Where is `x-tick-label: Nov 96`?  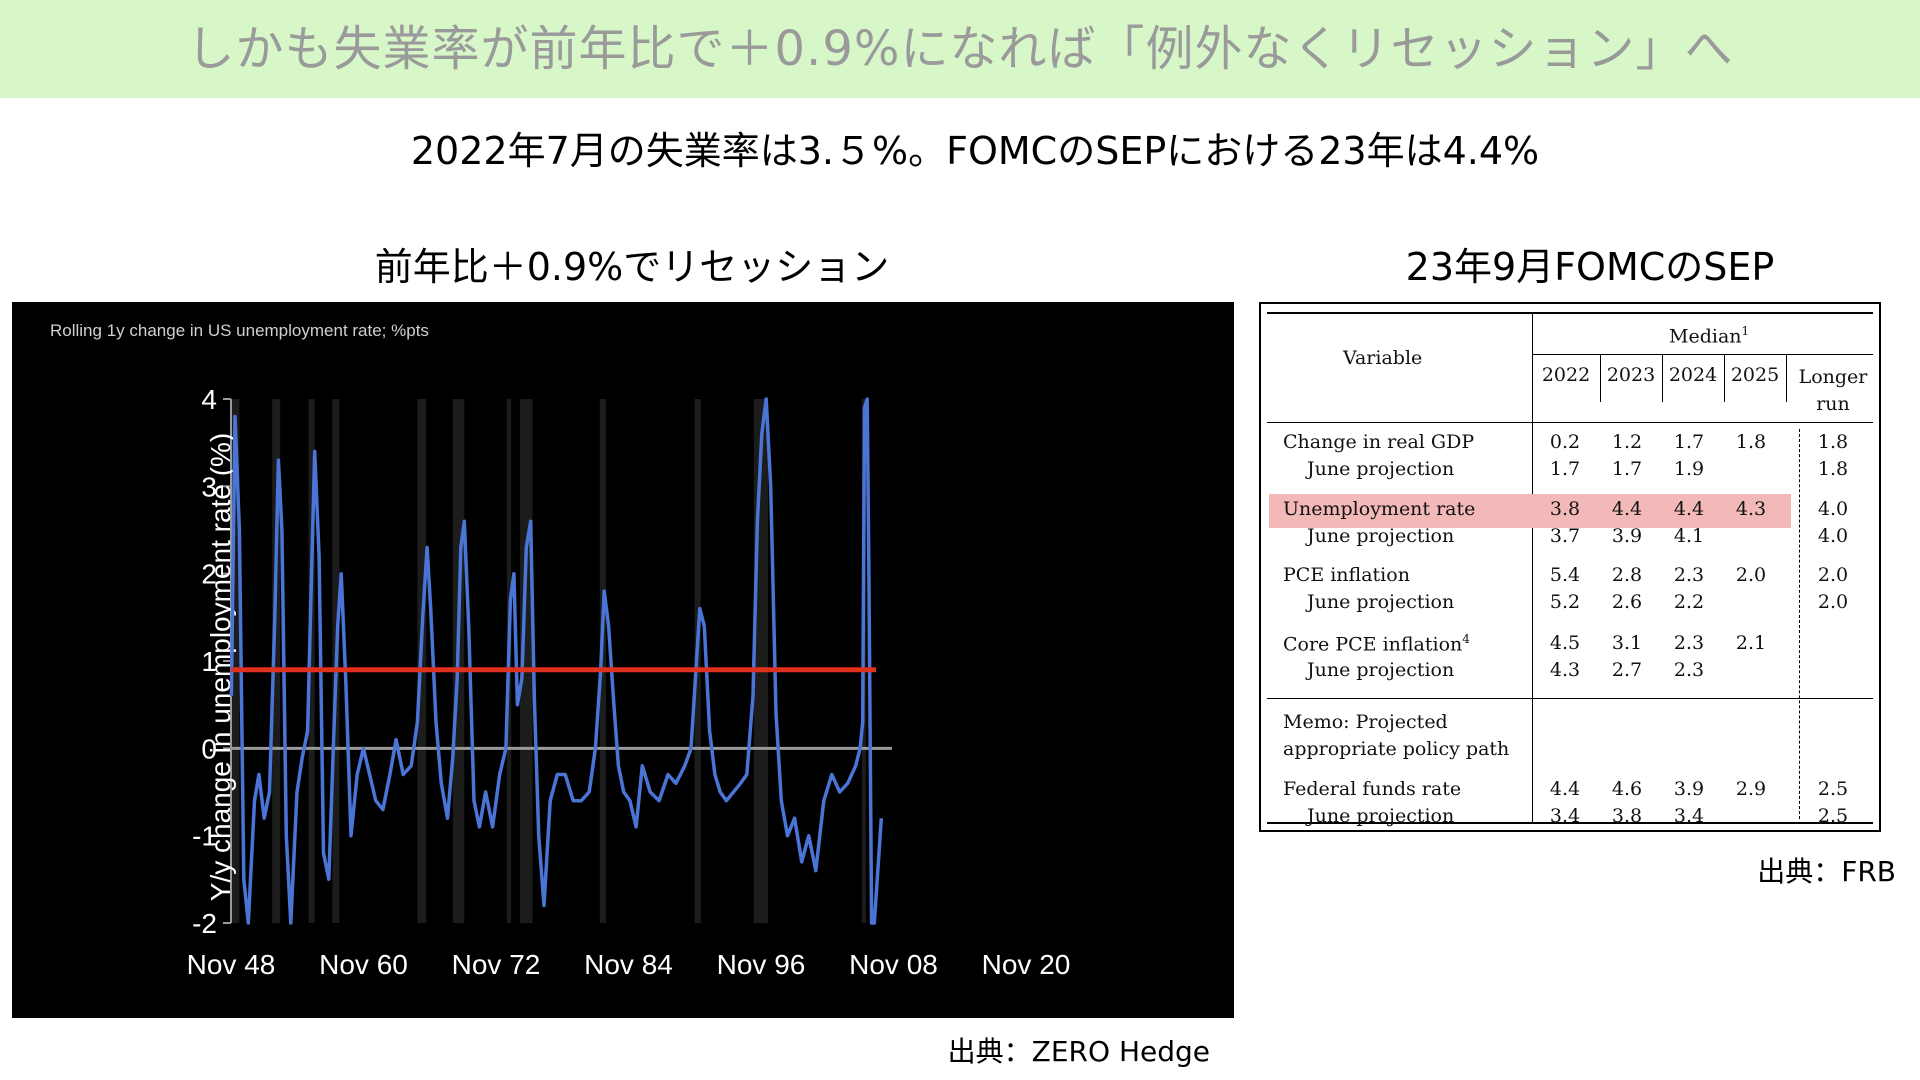
x-tick-label: Nov 96 is located at coordinates (761, 964).